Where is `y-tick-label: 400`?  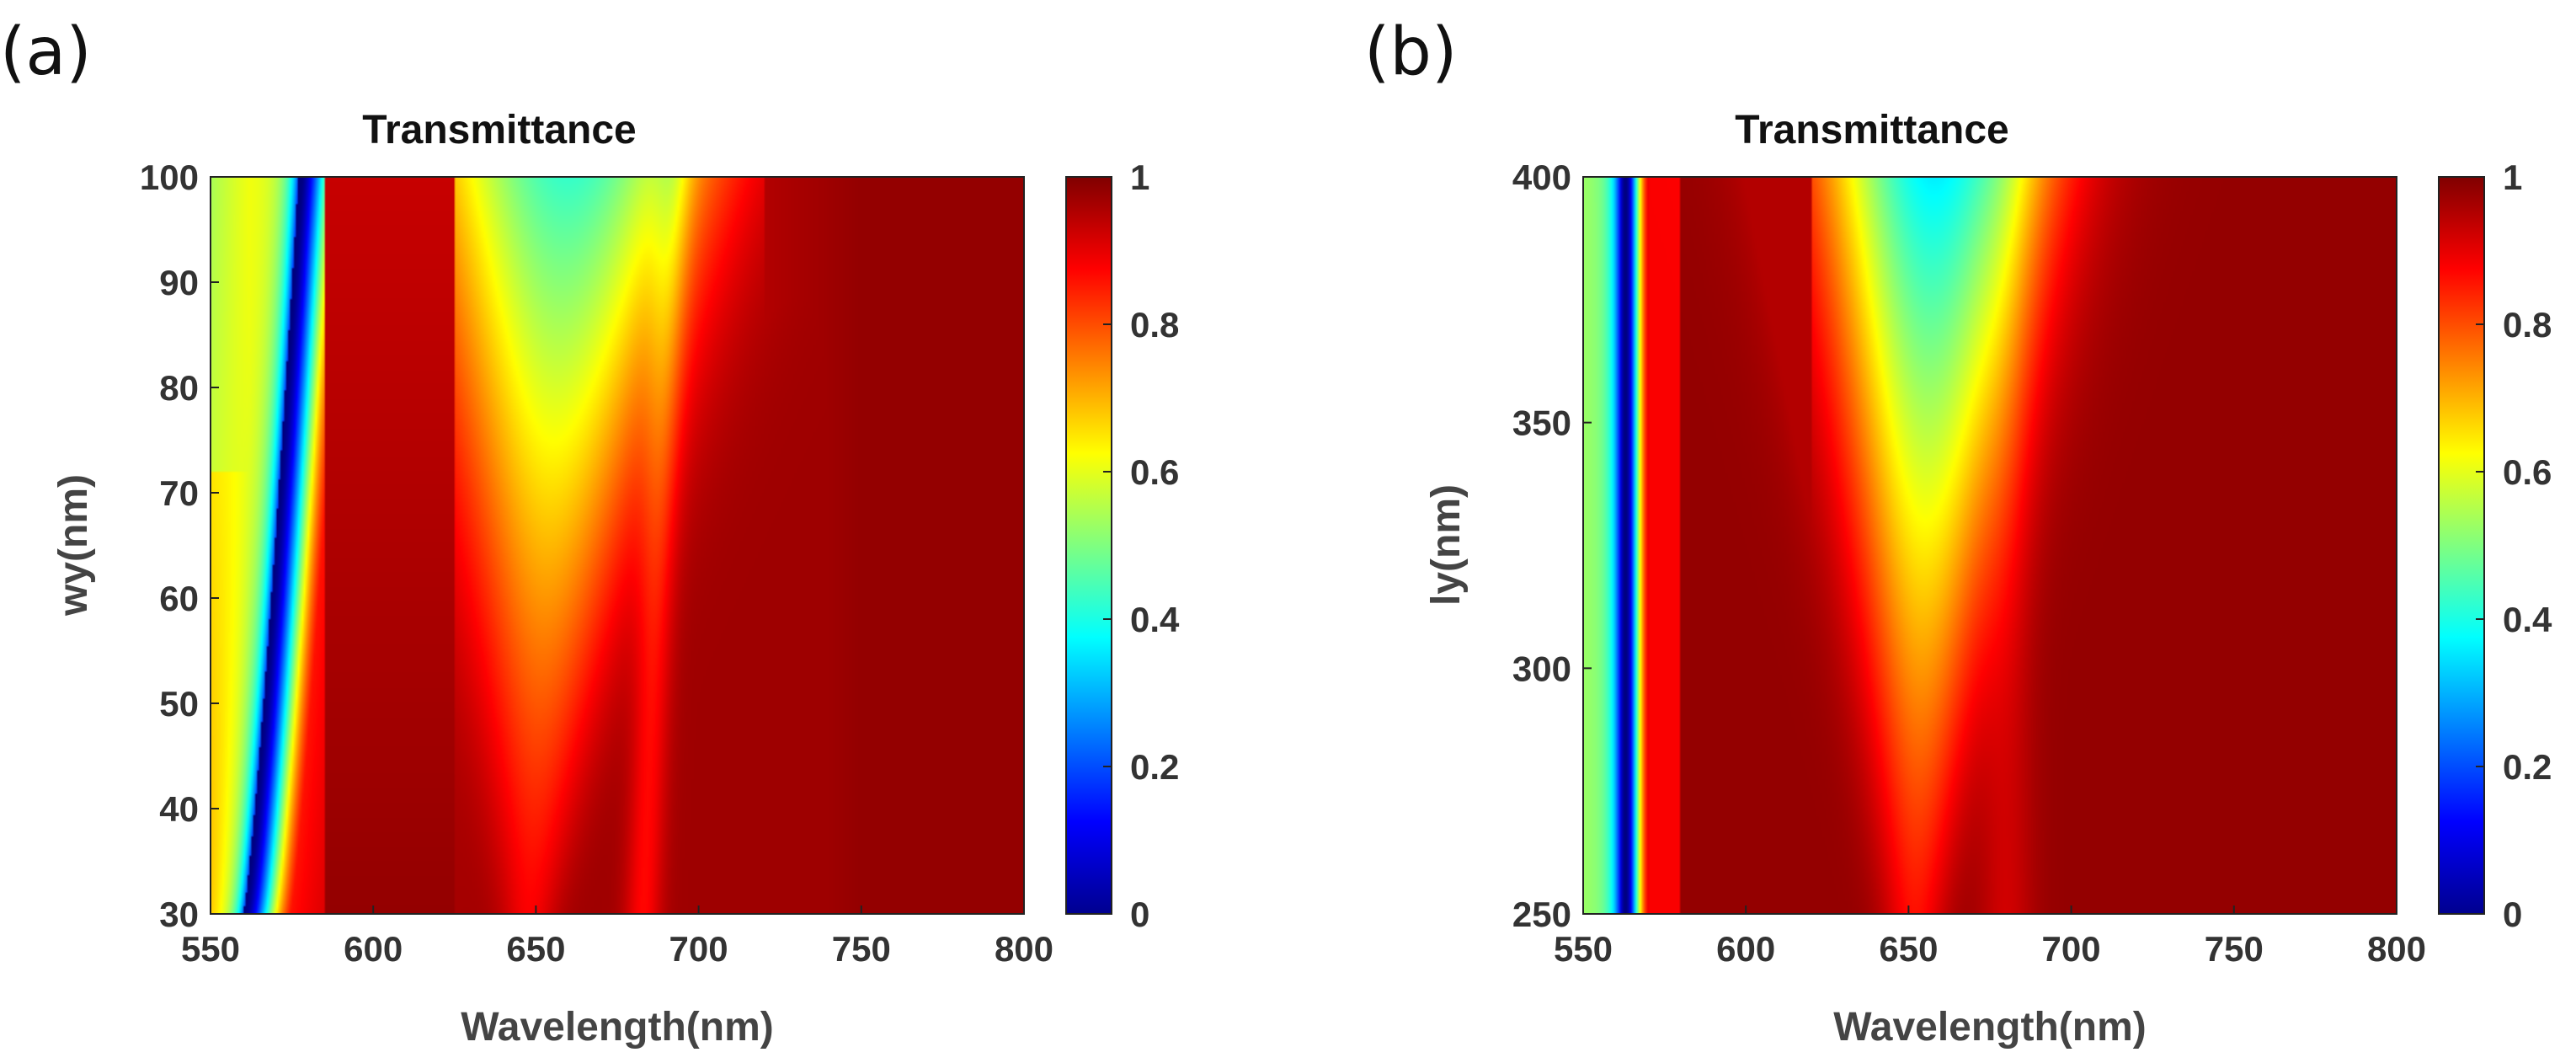
y-tick-label: 400 is located at coordinates (1541, 178).